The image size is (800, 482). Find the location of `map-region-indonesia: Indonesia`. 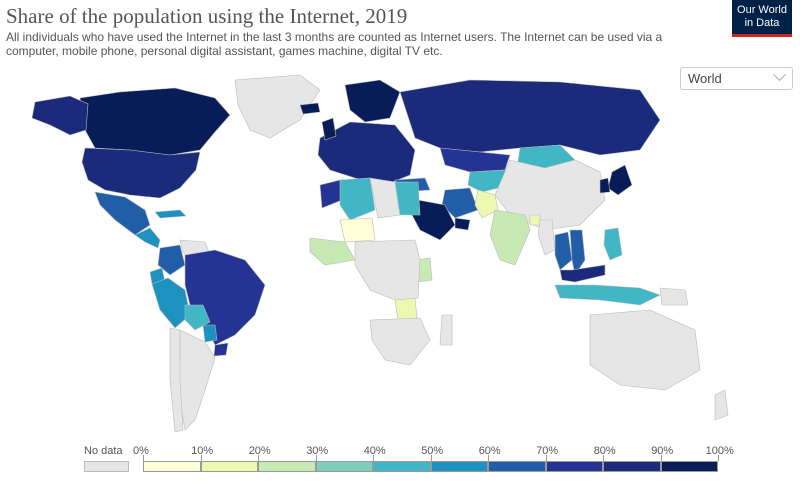

map-region-indonesia: Indonesia is located at coordinates (607, 295).